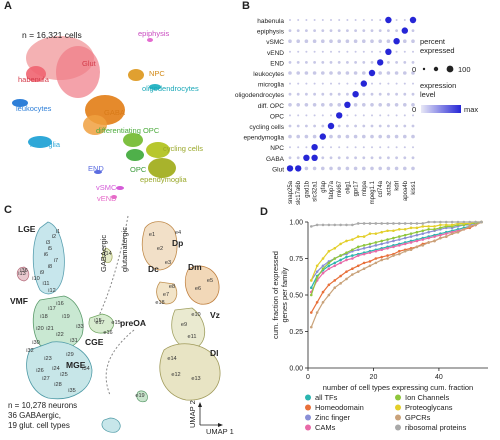 This screenshot has width=500, height=440. What do you see at coordinates (111, 425) in the screenshot?
I see `small-bottom-region` at bounding box center [111, 425].